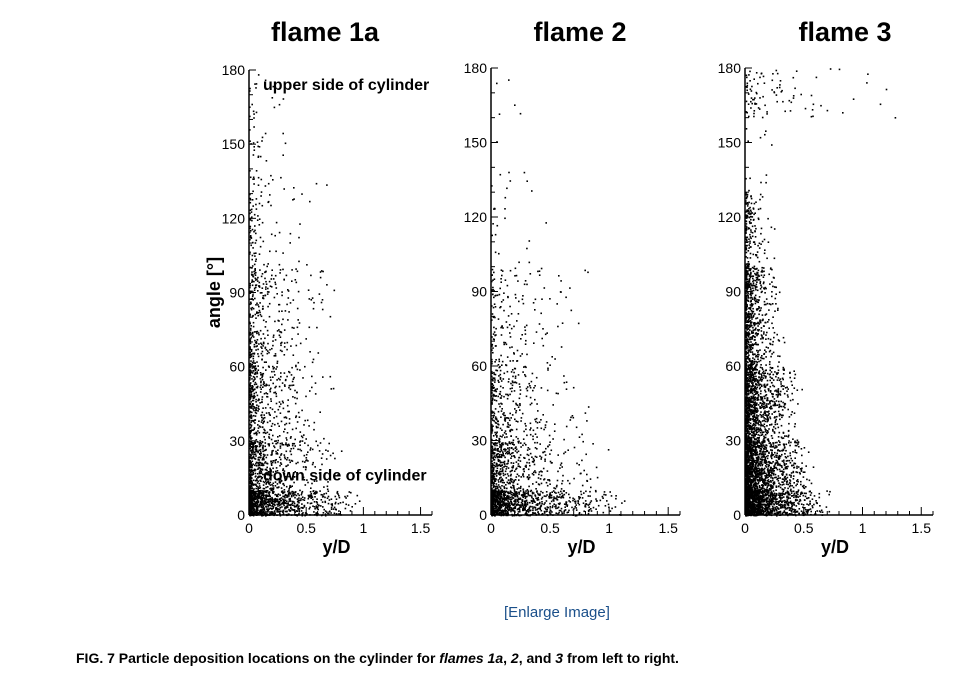 Image resolution: width=979 pixels, height=687 pixels. I want to click on y-tick-label: 60, so click(237, 367).